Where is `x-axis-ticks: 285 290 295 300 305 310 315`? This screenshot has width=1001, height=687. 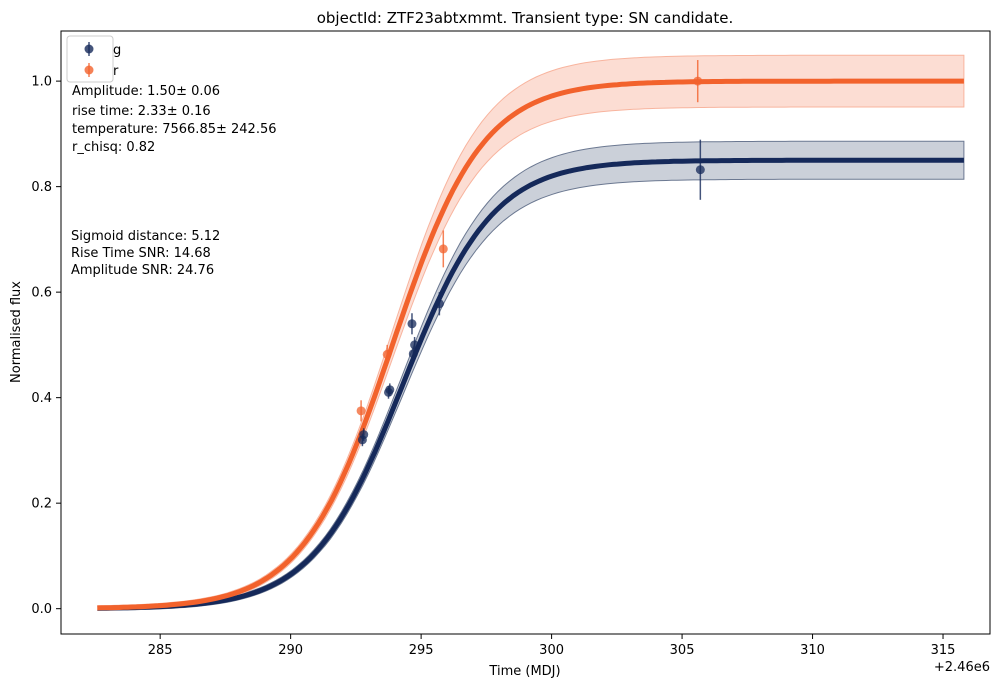 x-axis-ticks: 285 290 295 300 305 310 315 is located at coordinates (552, 646).